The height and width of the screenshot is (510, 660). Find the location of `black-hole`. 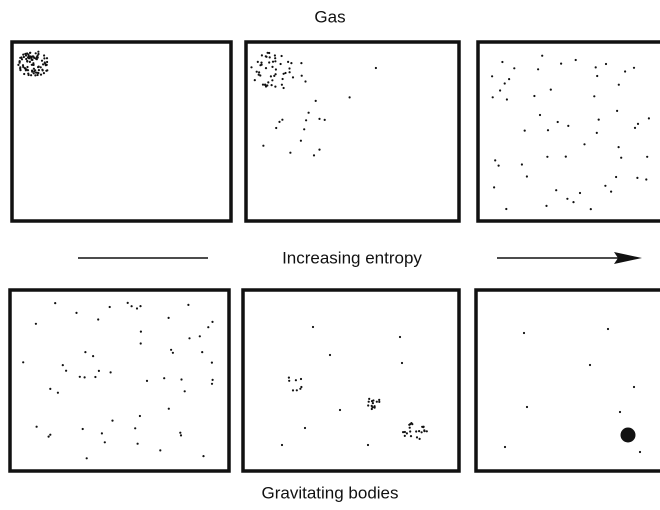

black-hole is located at coordinates (628, 435).